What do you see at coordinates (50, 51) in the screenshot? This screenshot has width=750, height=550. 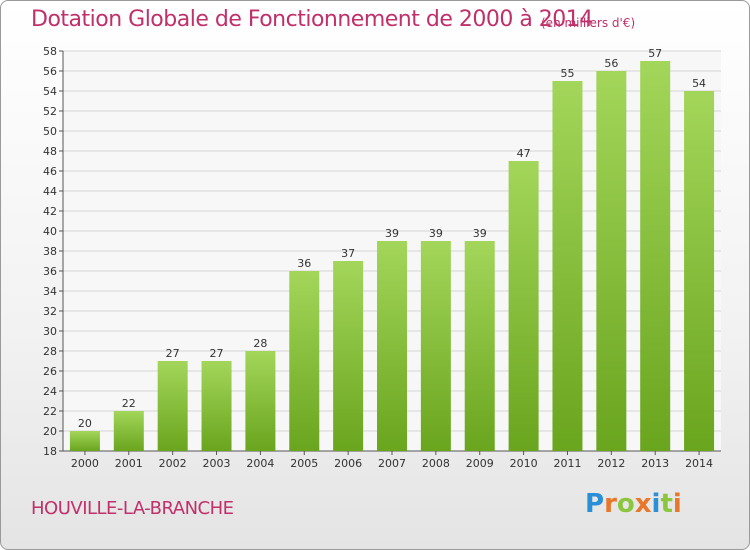 I see `y-tick-label: 58` at bounding box center [50, 51].